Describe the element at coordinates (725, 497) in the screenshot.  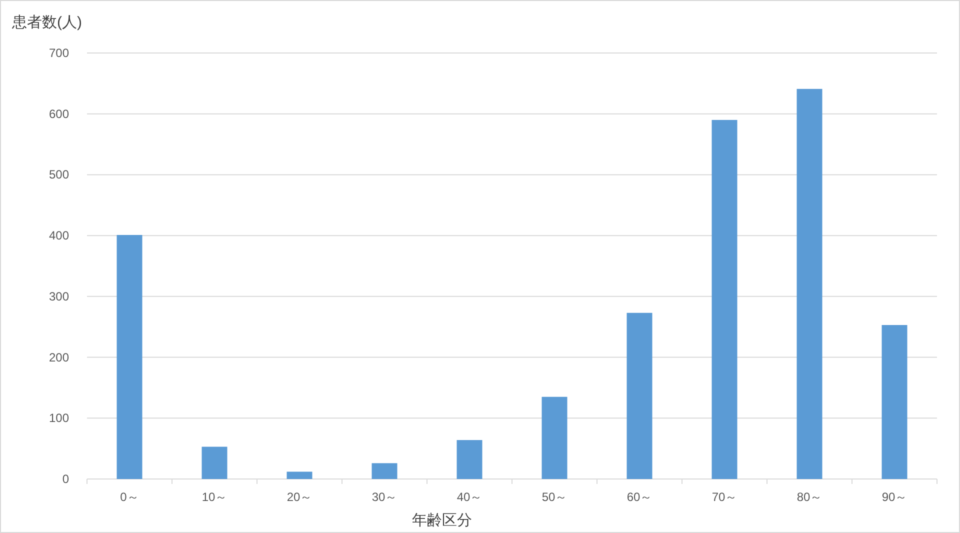
I see `x-tick-label: 70～` at that location.